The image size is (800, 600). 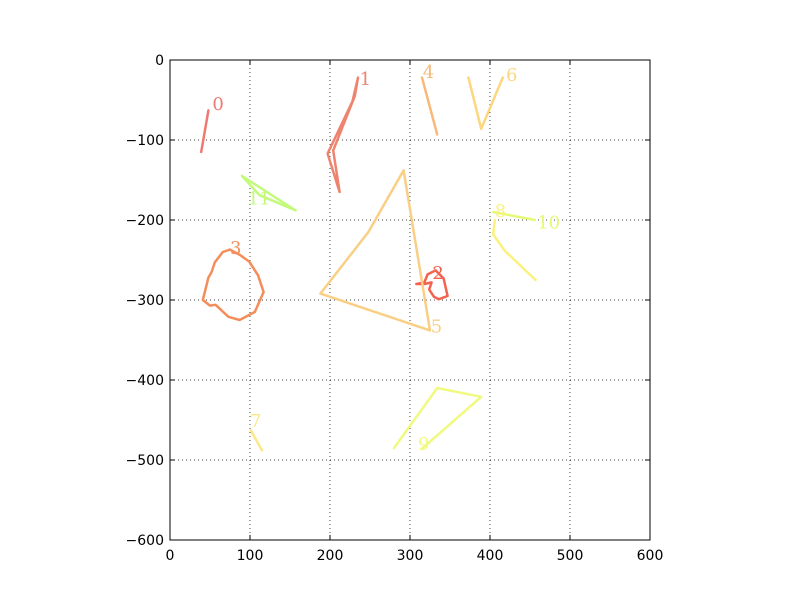 I want to click on series-4-line, so click(x=429, y=106).